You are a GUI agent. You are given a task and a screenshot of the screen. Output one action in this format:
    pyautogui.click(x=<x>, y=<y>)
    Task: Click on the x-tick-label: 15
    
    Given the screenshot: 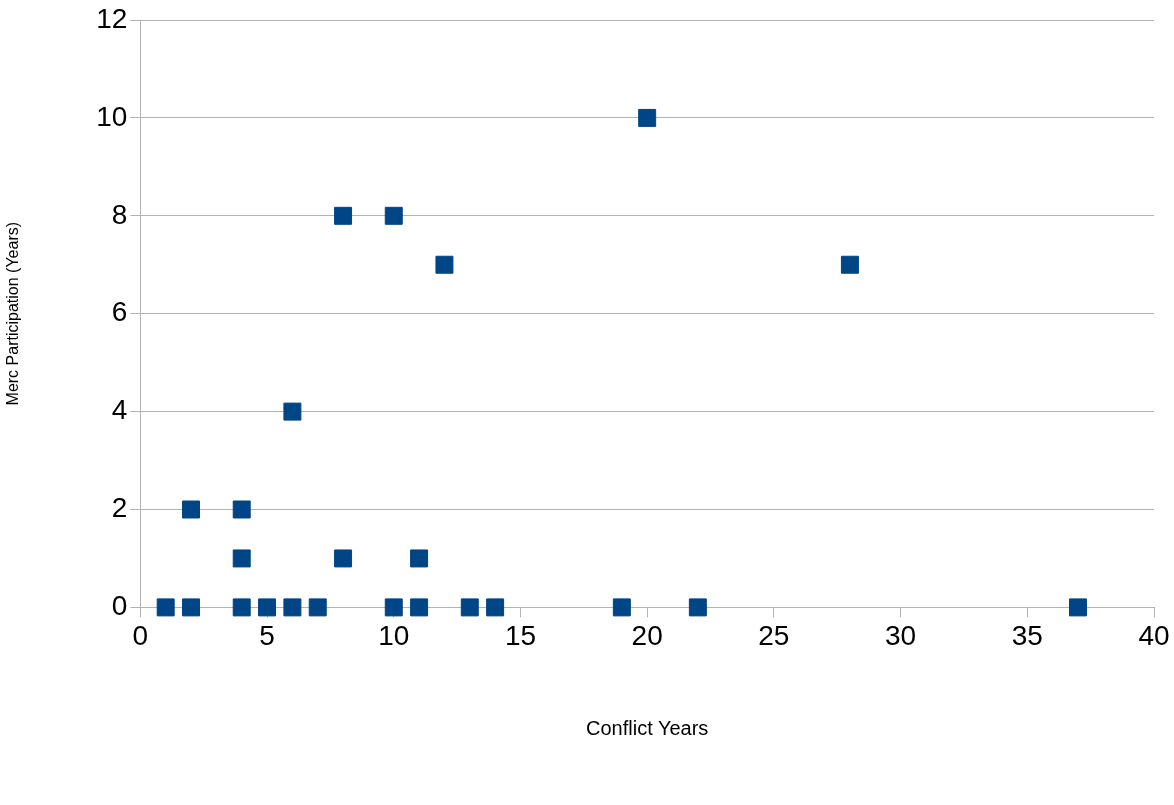 What is the action you would take?
    pyautogui.click(x=520, y=635)
    